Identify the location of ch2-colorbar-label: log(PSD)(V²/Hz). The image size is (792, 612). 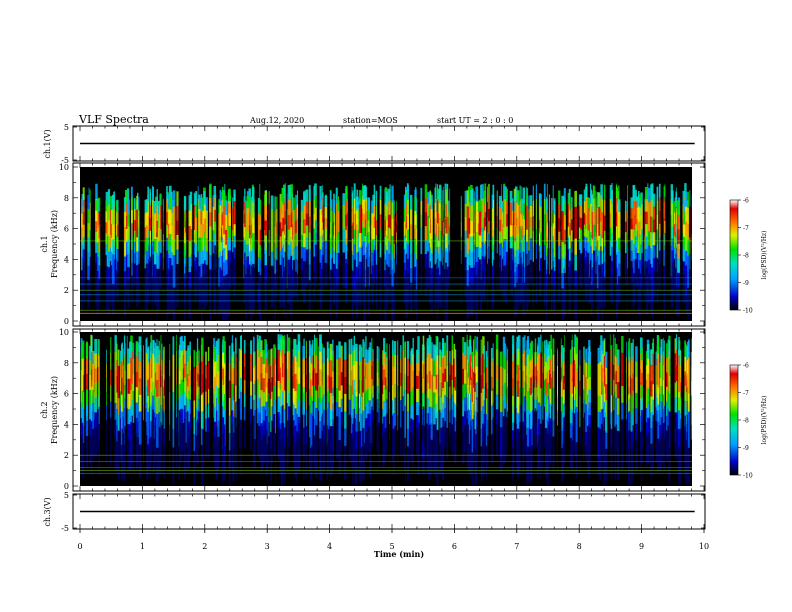
(764, 420).